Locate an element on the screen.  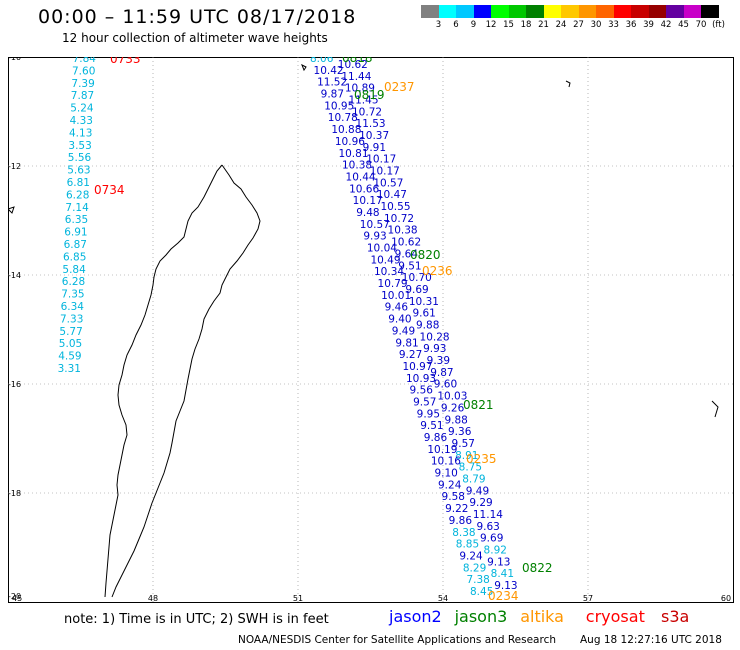
wave-height-value: 10.28 is located at coordinates (435, 337).